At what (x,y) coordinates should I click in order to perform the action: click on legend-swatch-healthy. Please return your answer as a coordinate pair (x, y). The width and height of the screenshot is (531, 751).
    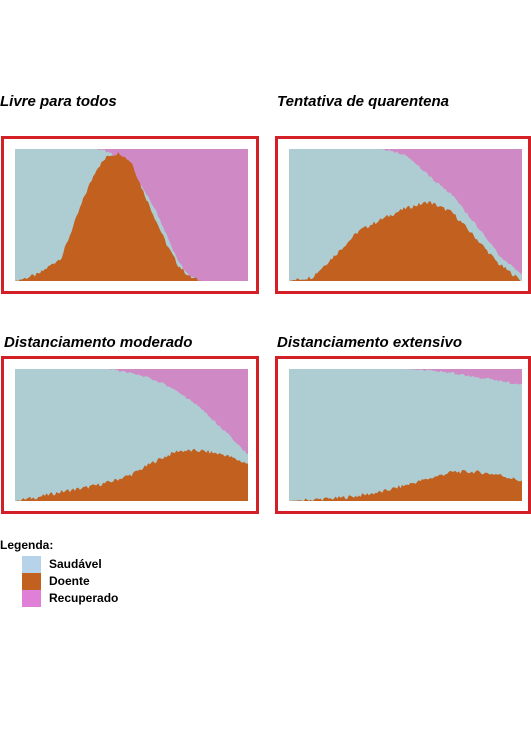
    Looking at the image, I should click on (31, 564).